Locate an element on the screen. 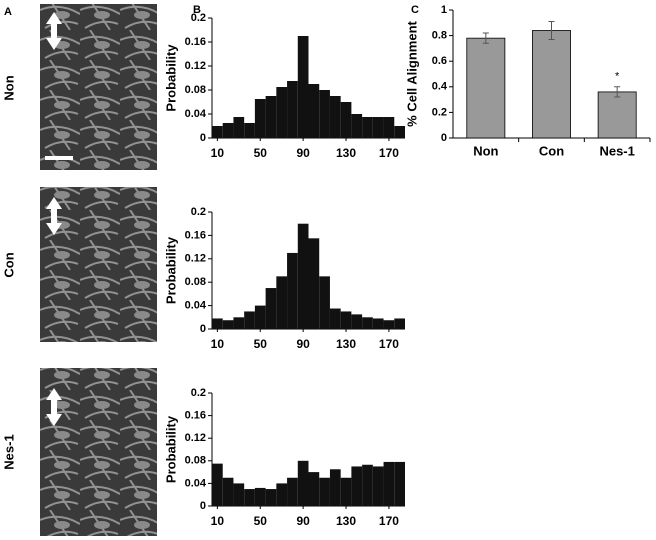 The width and height of the screenshot is (656, 540). annotation: * is located at coordinates (617, 77).